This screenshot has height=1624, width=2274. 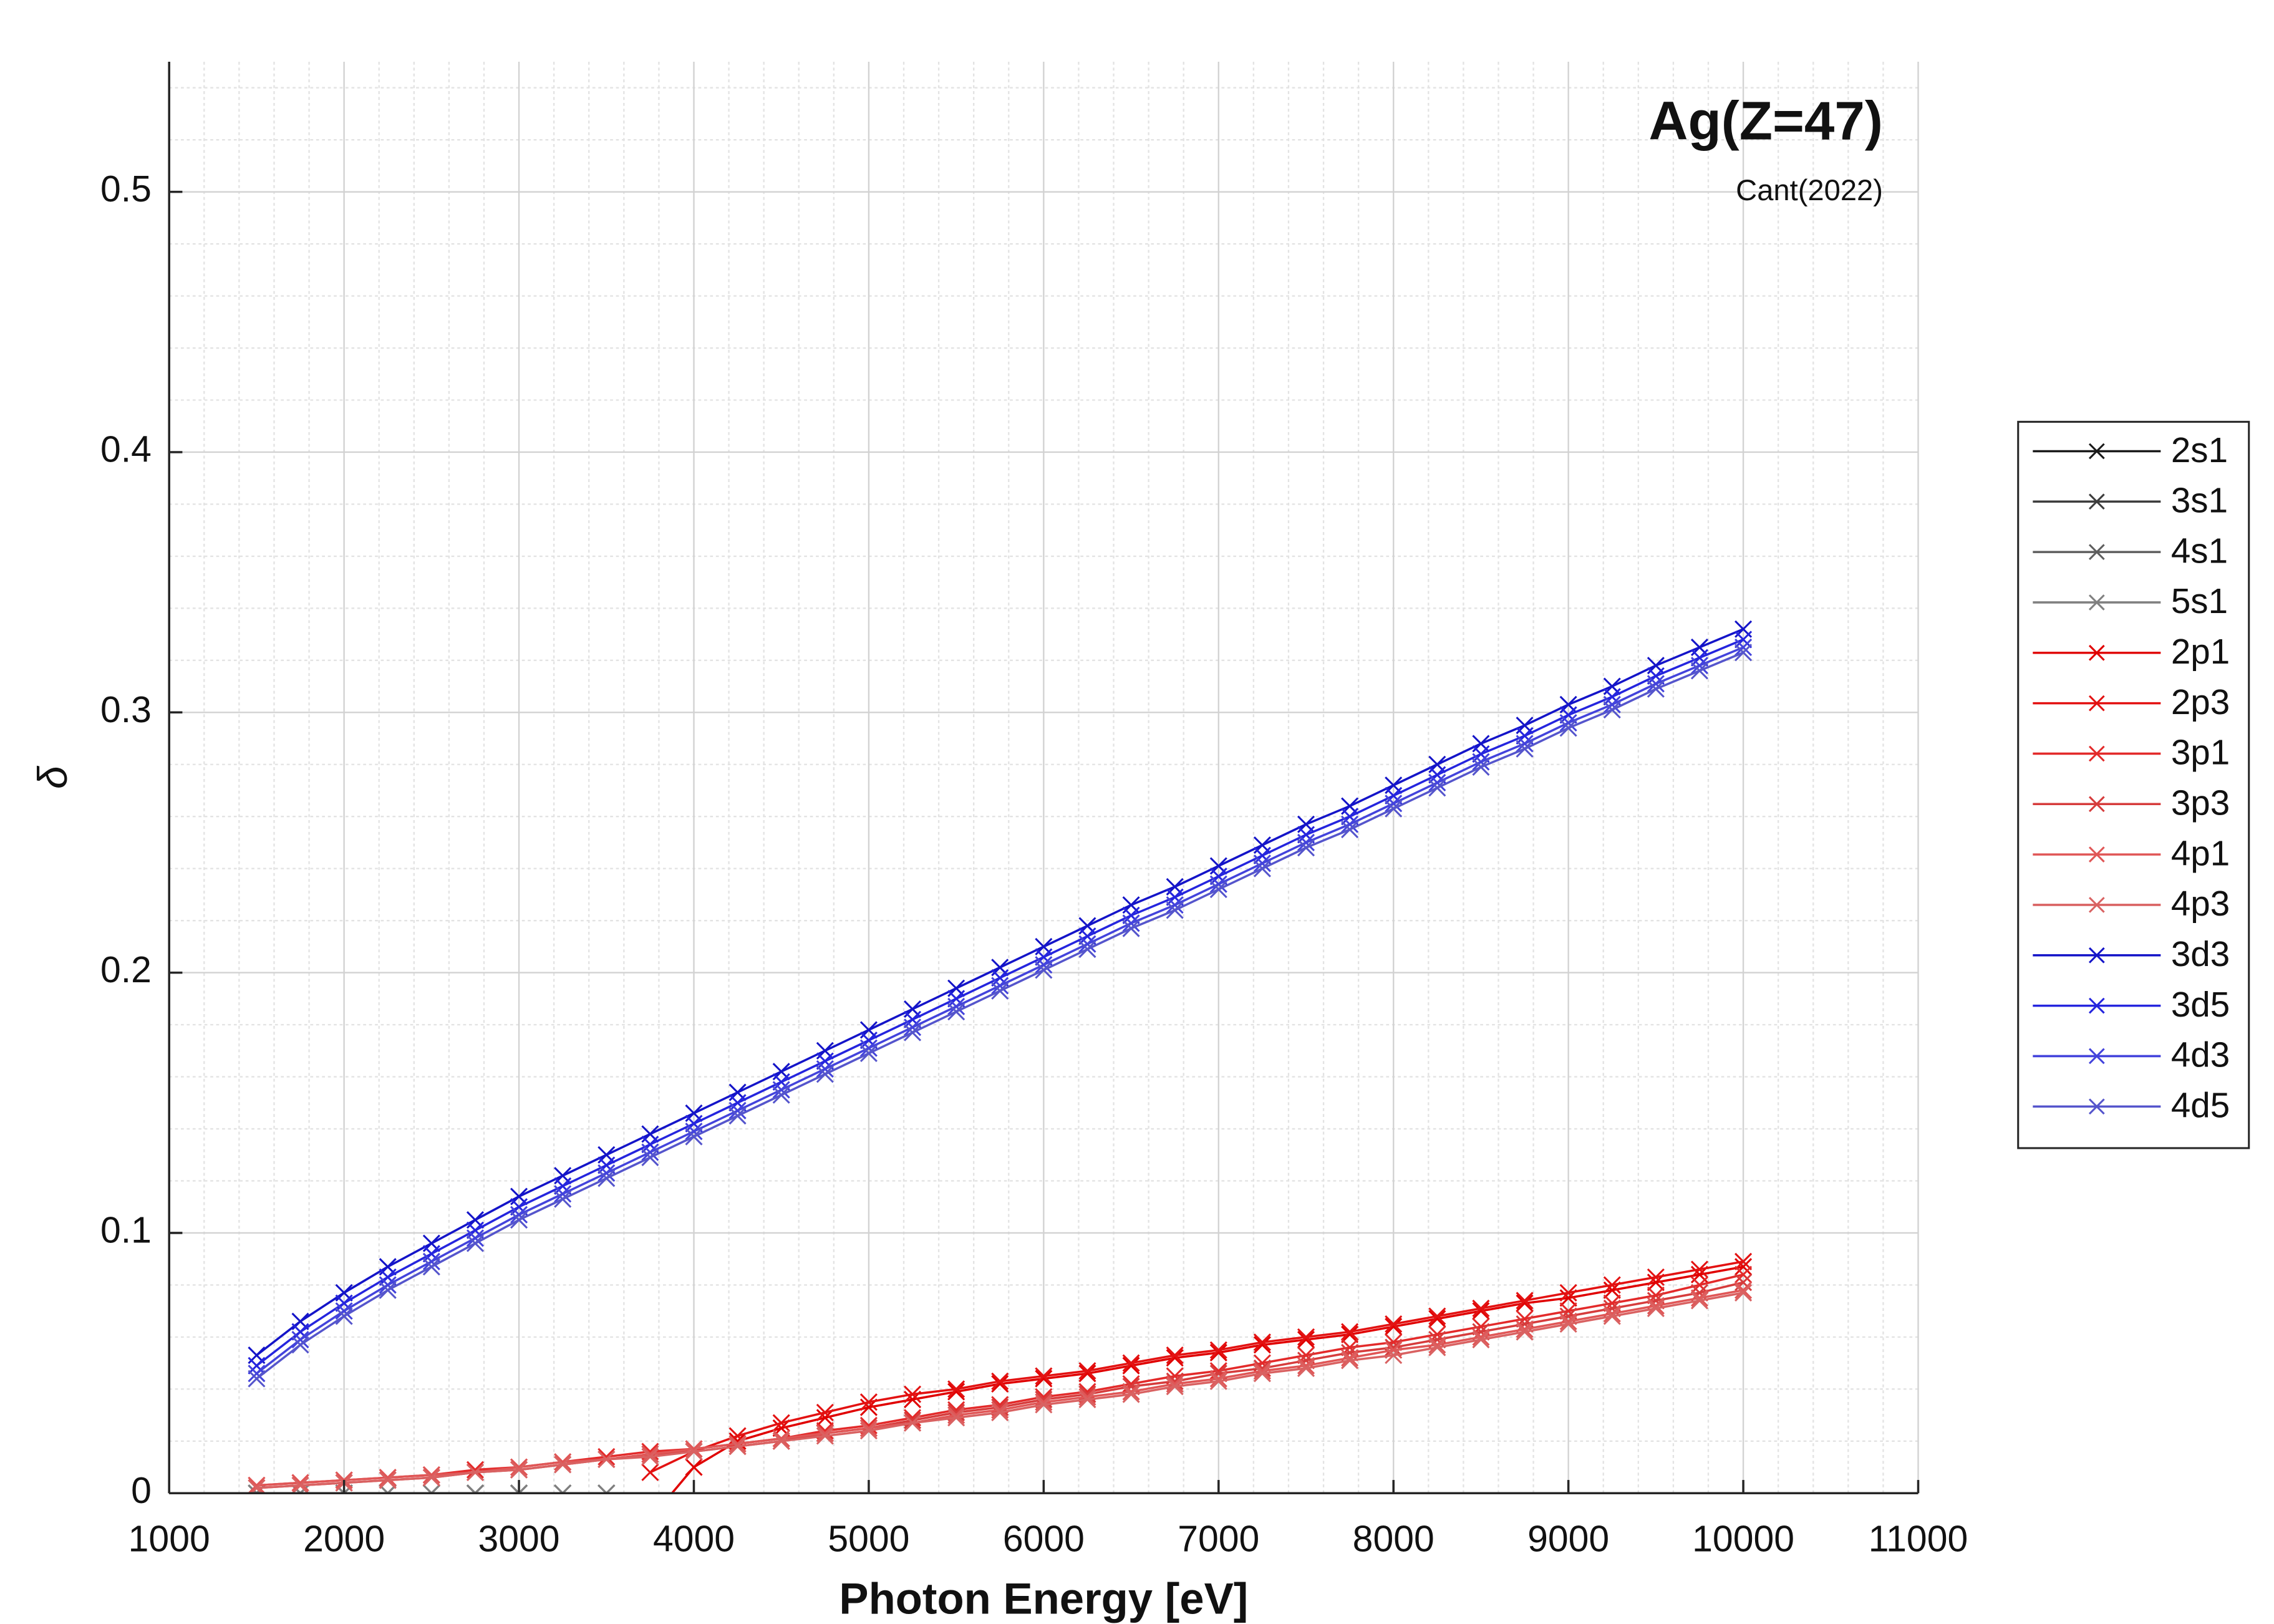 What do you see at coordinates (2200, 1005) in the screenshot?
I see `legend-label: 3d5` at bounding box center [2200, 1005].